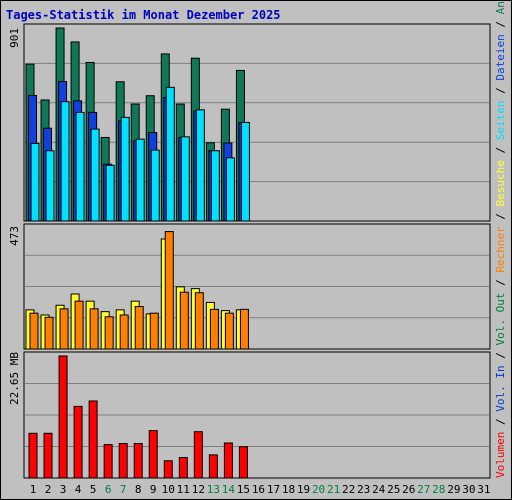 This screenshot has width=512, height=500. I want to click on legend-rechner: Rechner, so click(500, 249).